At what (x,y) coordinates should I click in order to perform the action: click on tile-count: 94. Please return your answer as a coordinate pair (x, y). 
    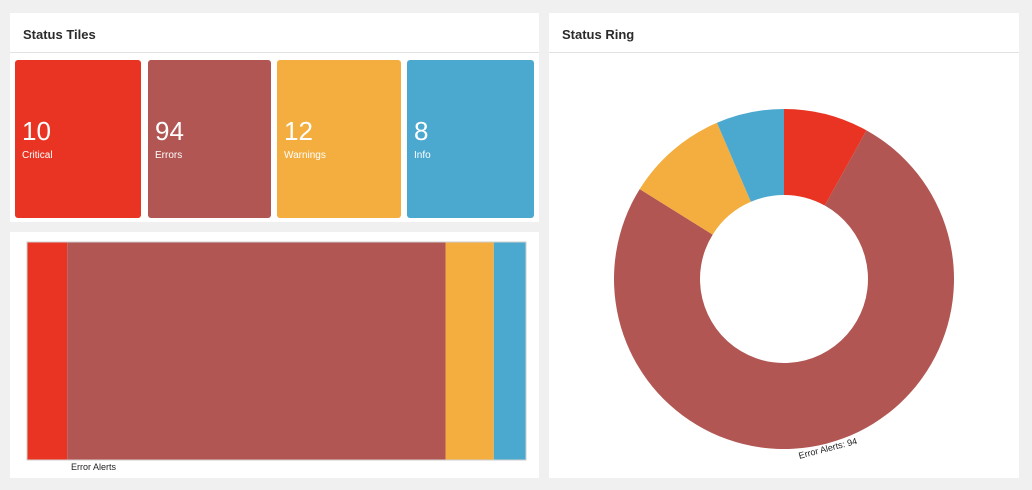
    Looking at the image, I should click on (169, 131).